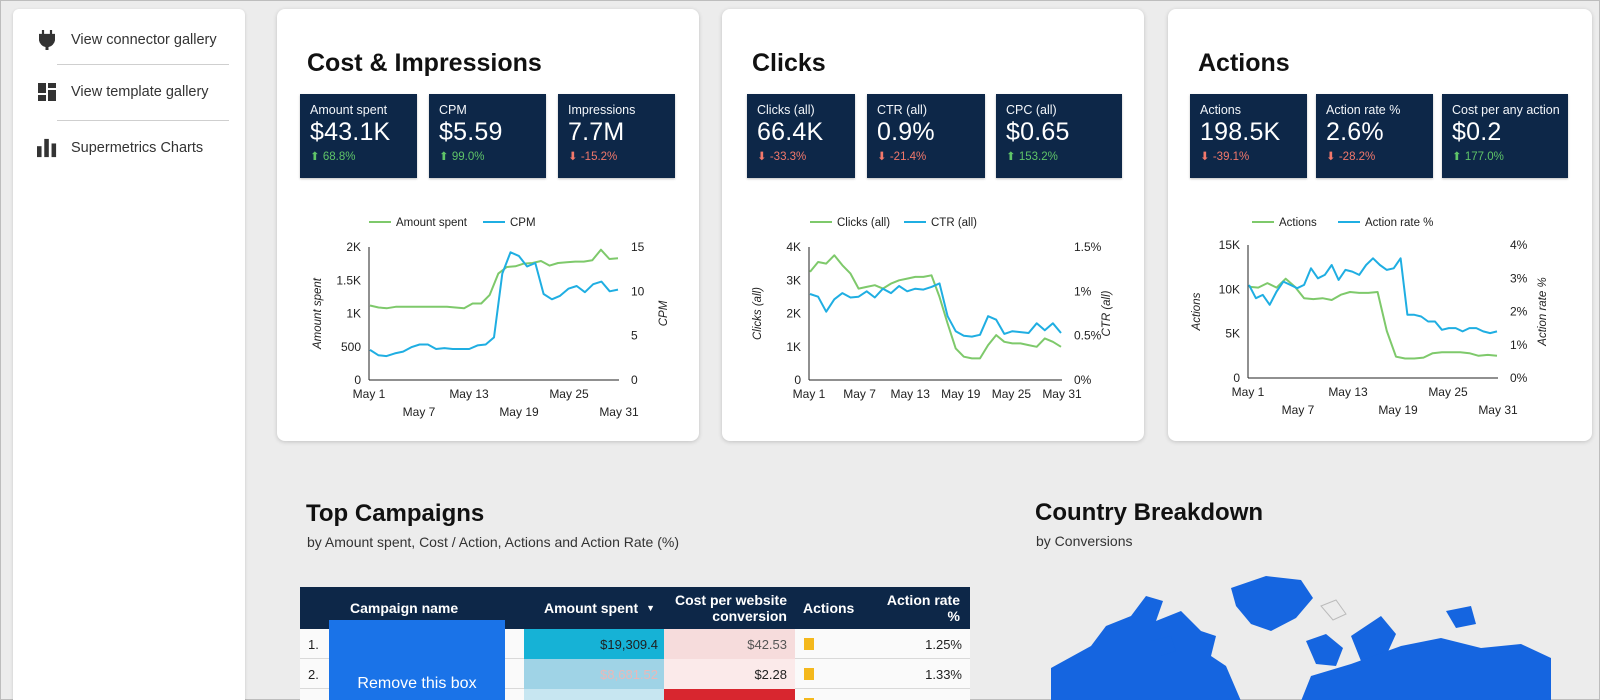 The height and width of the screenshot is (700, 1600). What do you see at coordinates (353, 247) in the screenshot?
I see `y-left-tick-label: 2K` at bounding box center [353, 247].